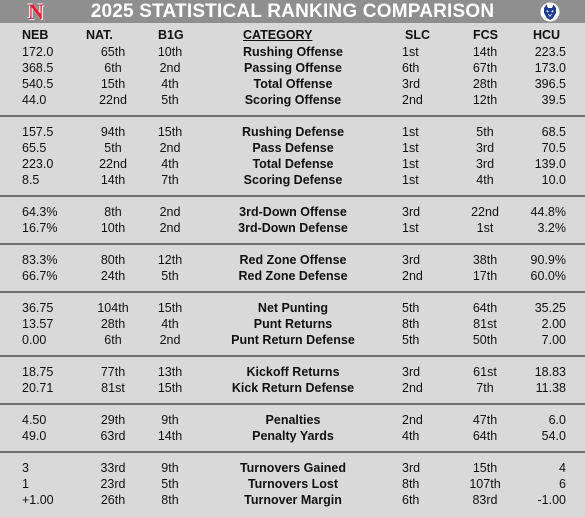  What do you see at coordinates (550, 12) in the screenshot?
I see `husky-head-logo-icon` at bounding box center [550, 12].